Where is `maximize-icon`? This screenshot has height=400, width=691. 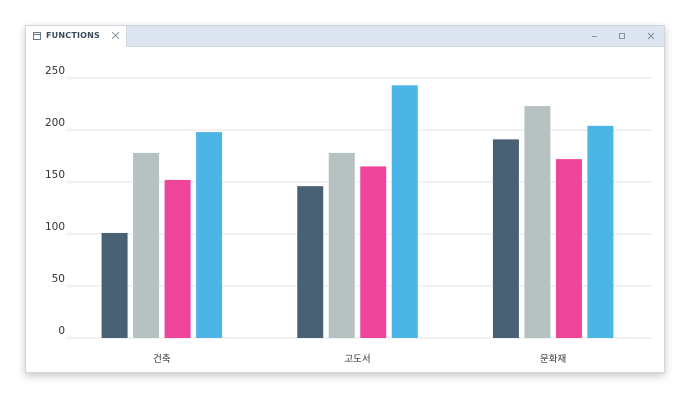 maximize-icon is located at coordinates (622, 36).